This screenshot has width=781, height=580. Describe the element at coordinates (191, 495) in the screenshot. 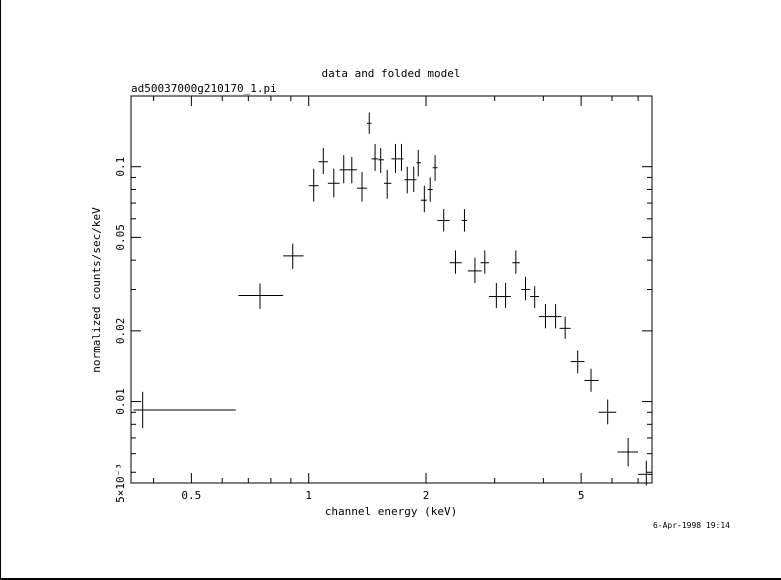

I see `x-tick-label: 0.5` at that location.